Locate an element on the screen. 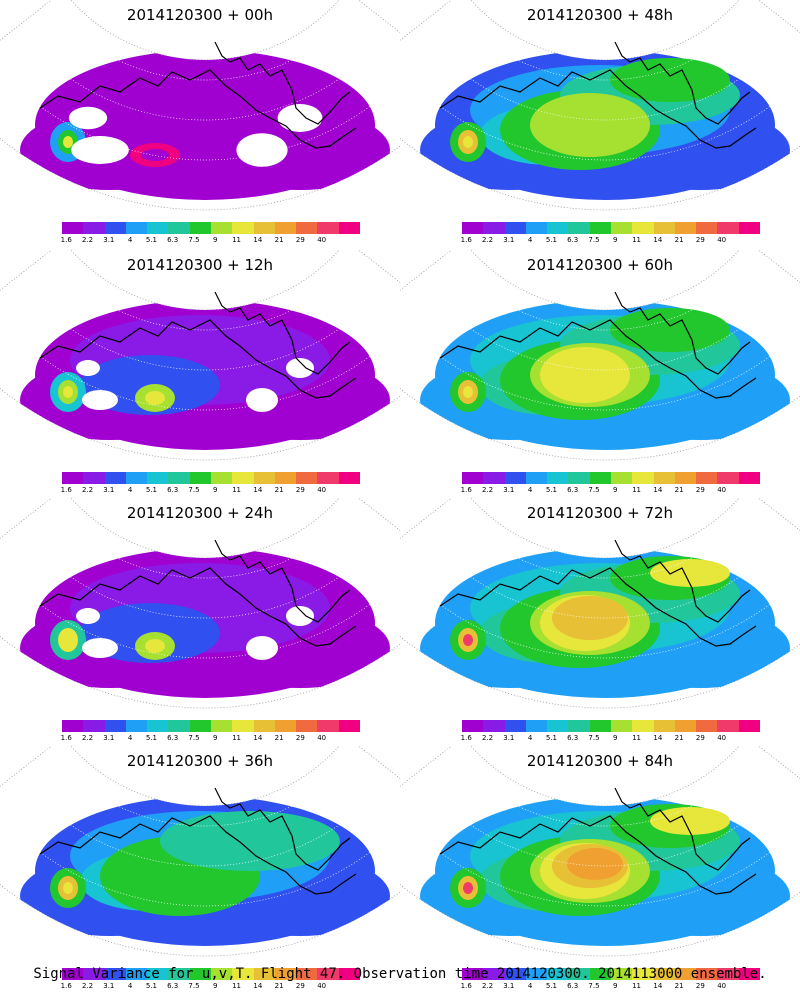 The width and height of the screenshot is (800, 1000). variance-map is located at coordinates (600, 105).